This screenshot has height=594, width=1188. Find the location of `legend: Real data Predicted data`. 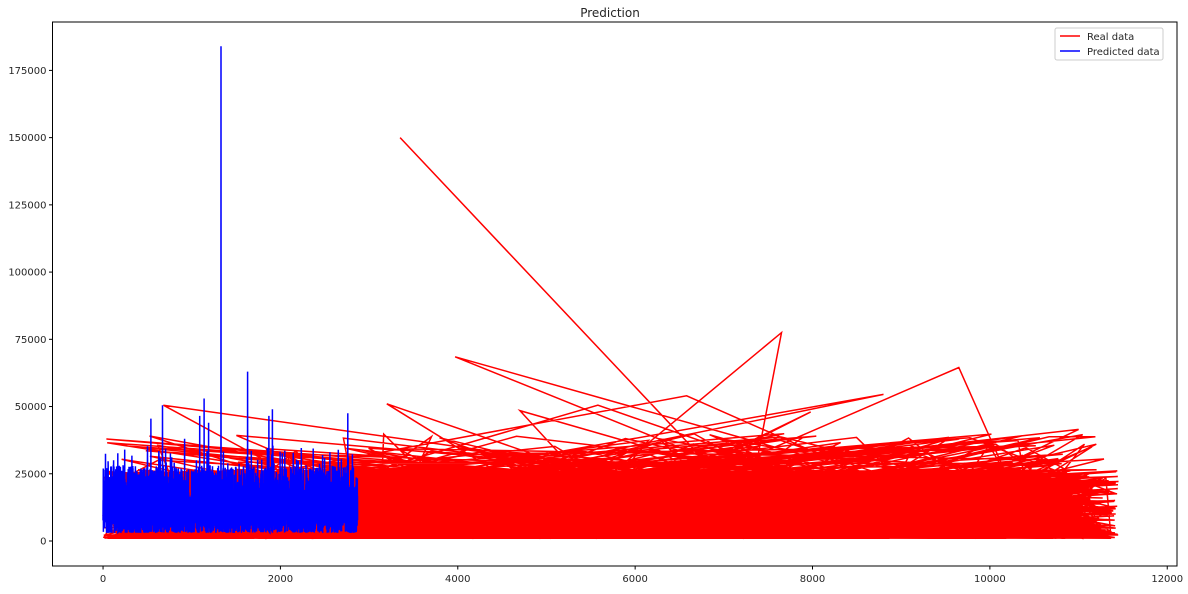

legend: Real data Predicted data is located at coordinates (1109, 44).